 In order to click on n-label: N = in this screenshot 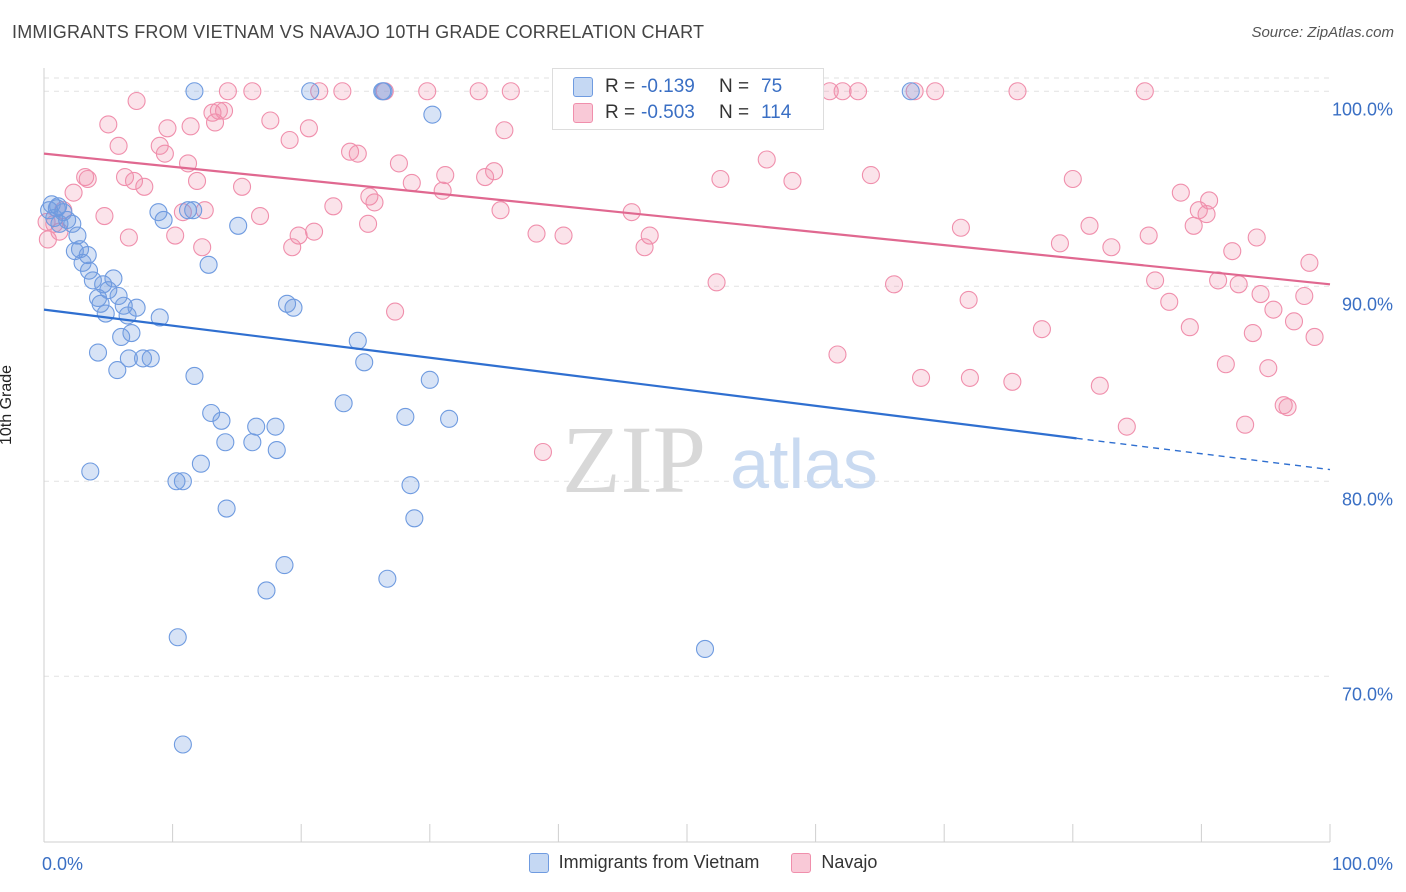, I will do `click(734, 86)`.